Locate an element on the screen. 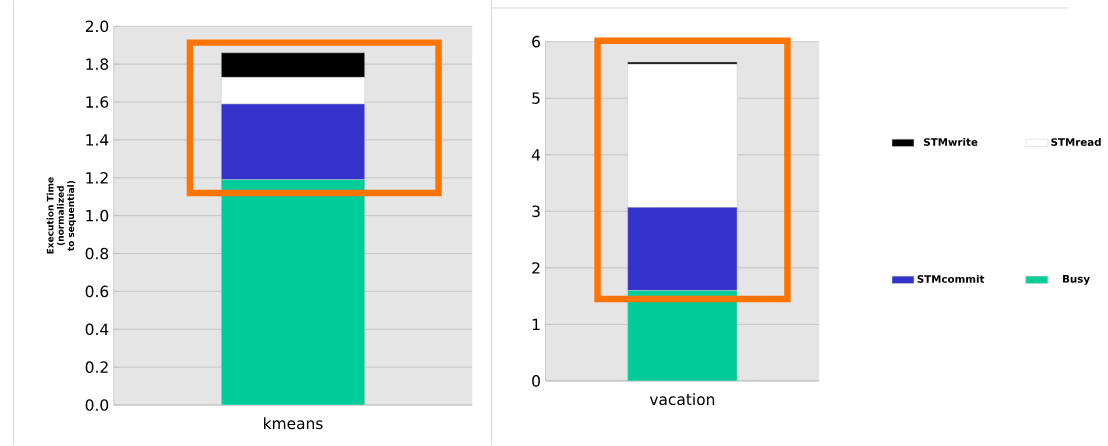  y-tick-label: 5 is located at coordinates (536, 98).